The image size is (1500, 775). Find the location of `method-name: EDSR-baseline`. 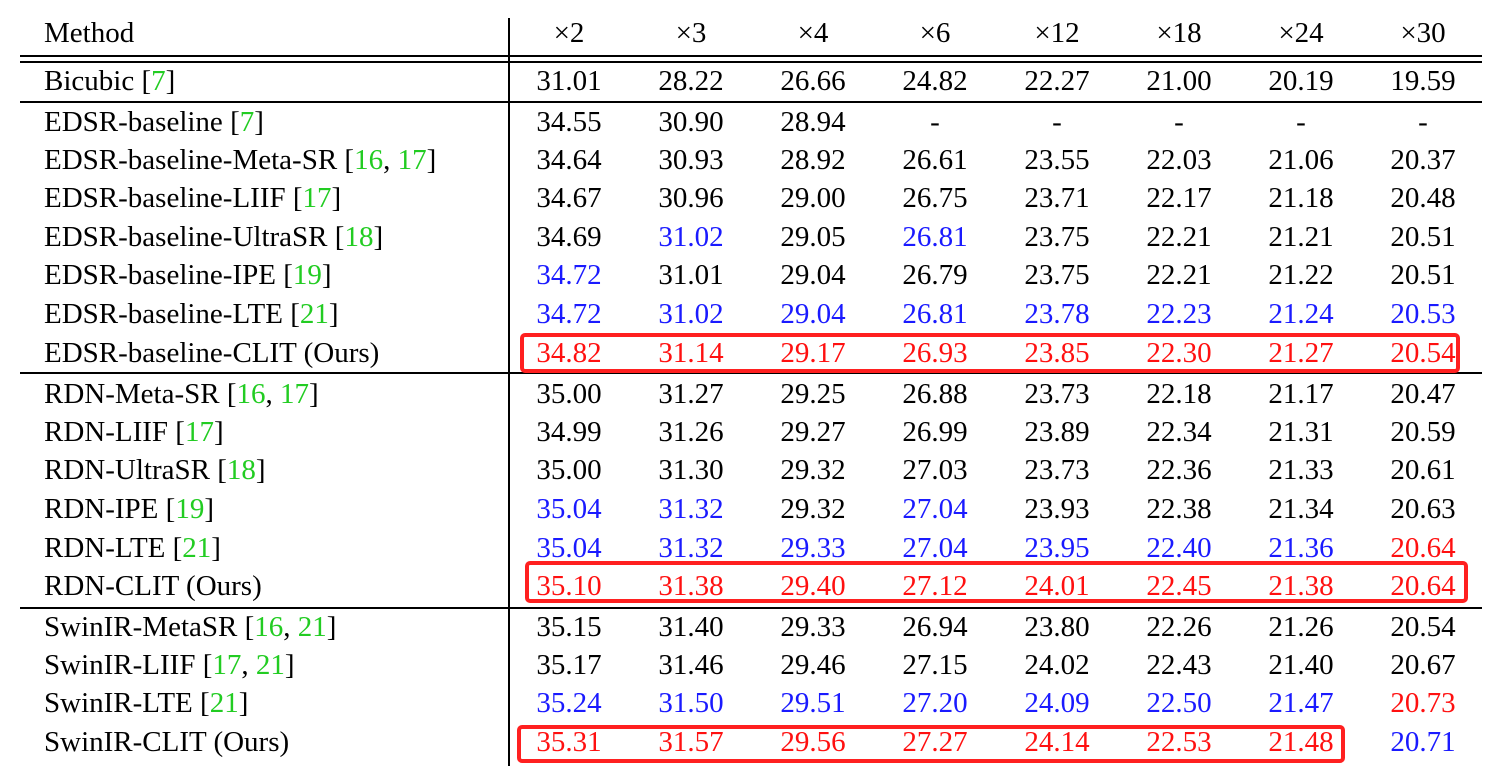

method-name: EDSR-baseline is located at coordinates (133, 122).